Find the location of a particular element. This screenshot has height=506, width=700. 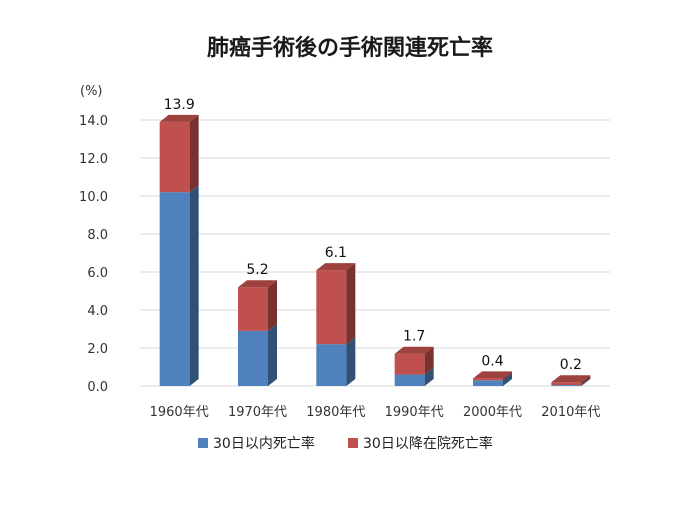

y-tick-label: 0.0 is located at coordinates (97, 387).